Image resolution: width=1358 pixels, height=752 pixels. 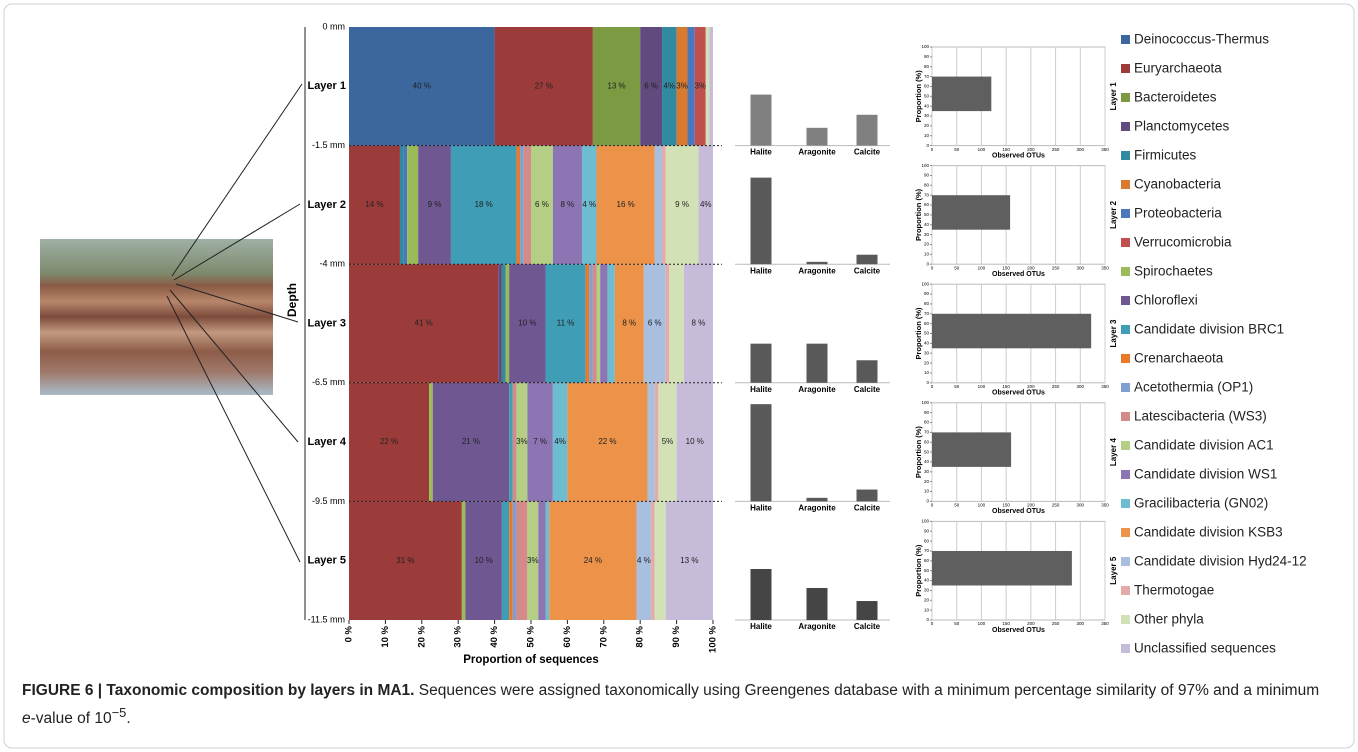 What do you see at coordinates (1113, 452) in the screenshot?
I see `panel-title: Layer 4` at bounding box center [1113, 452].